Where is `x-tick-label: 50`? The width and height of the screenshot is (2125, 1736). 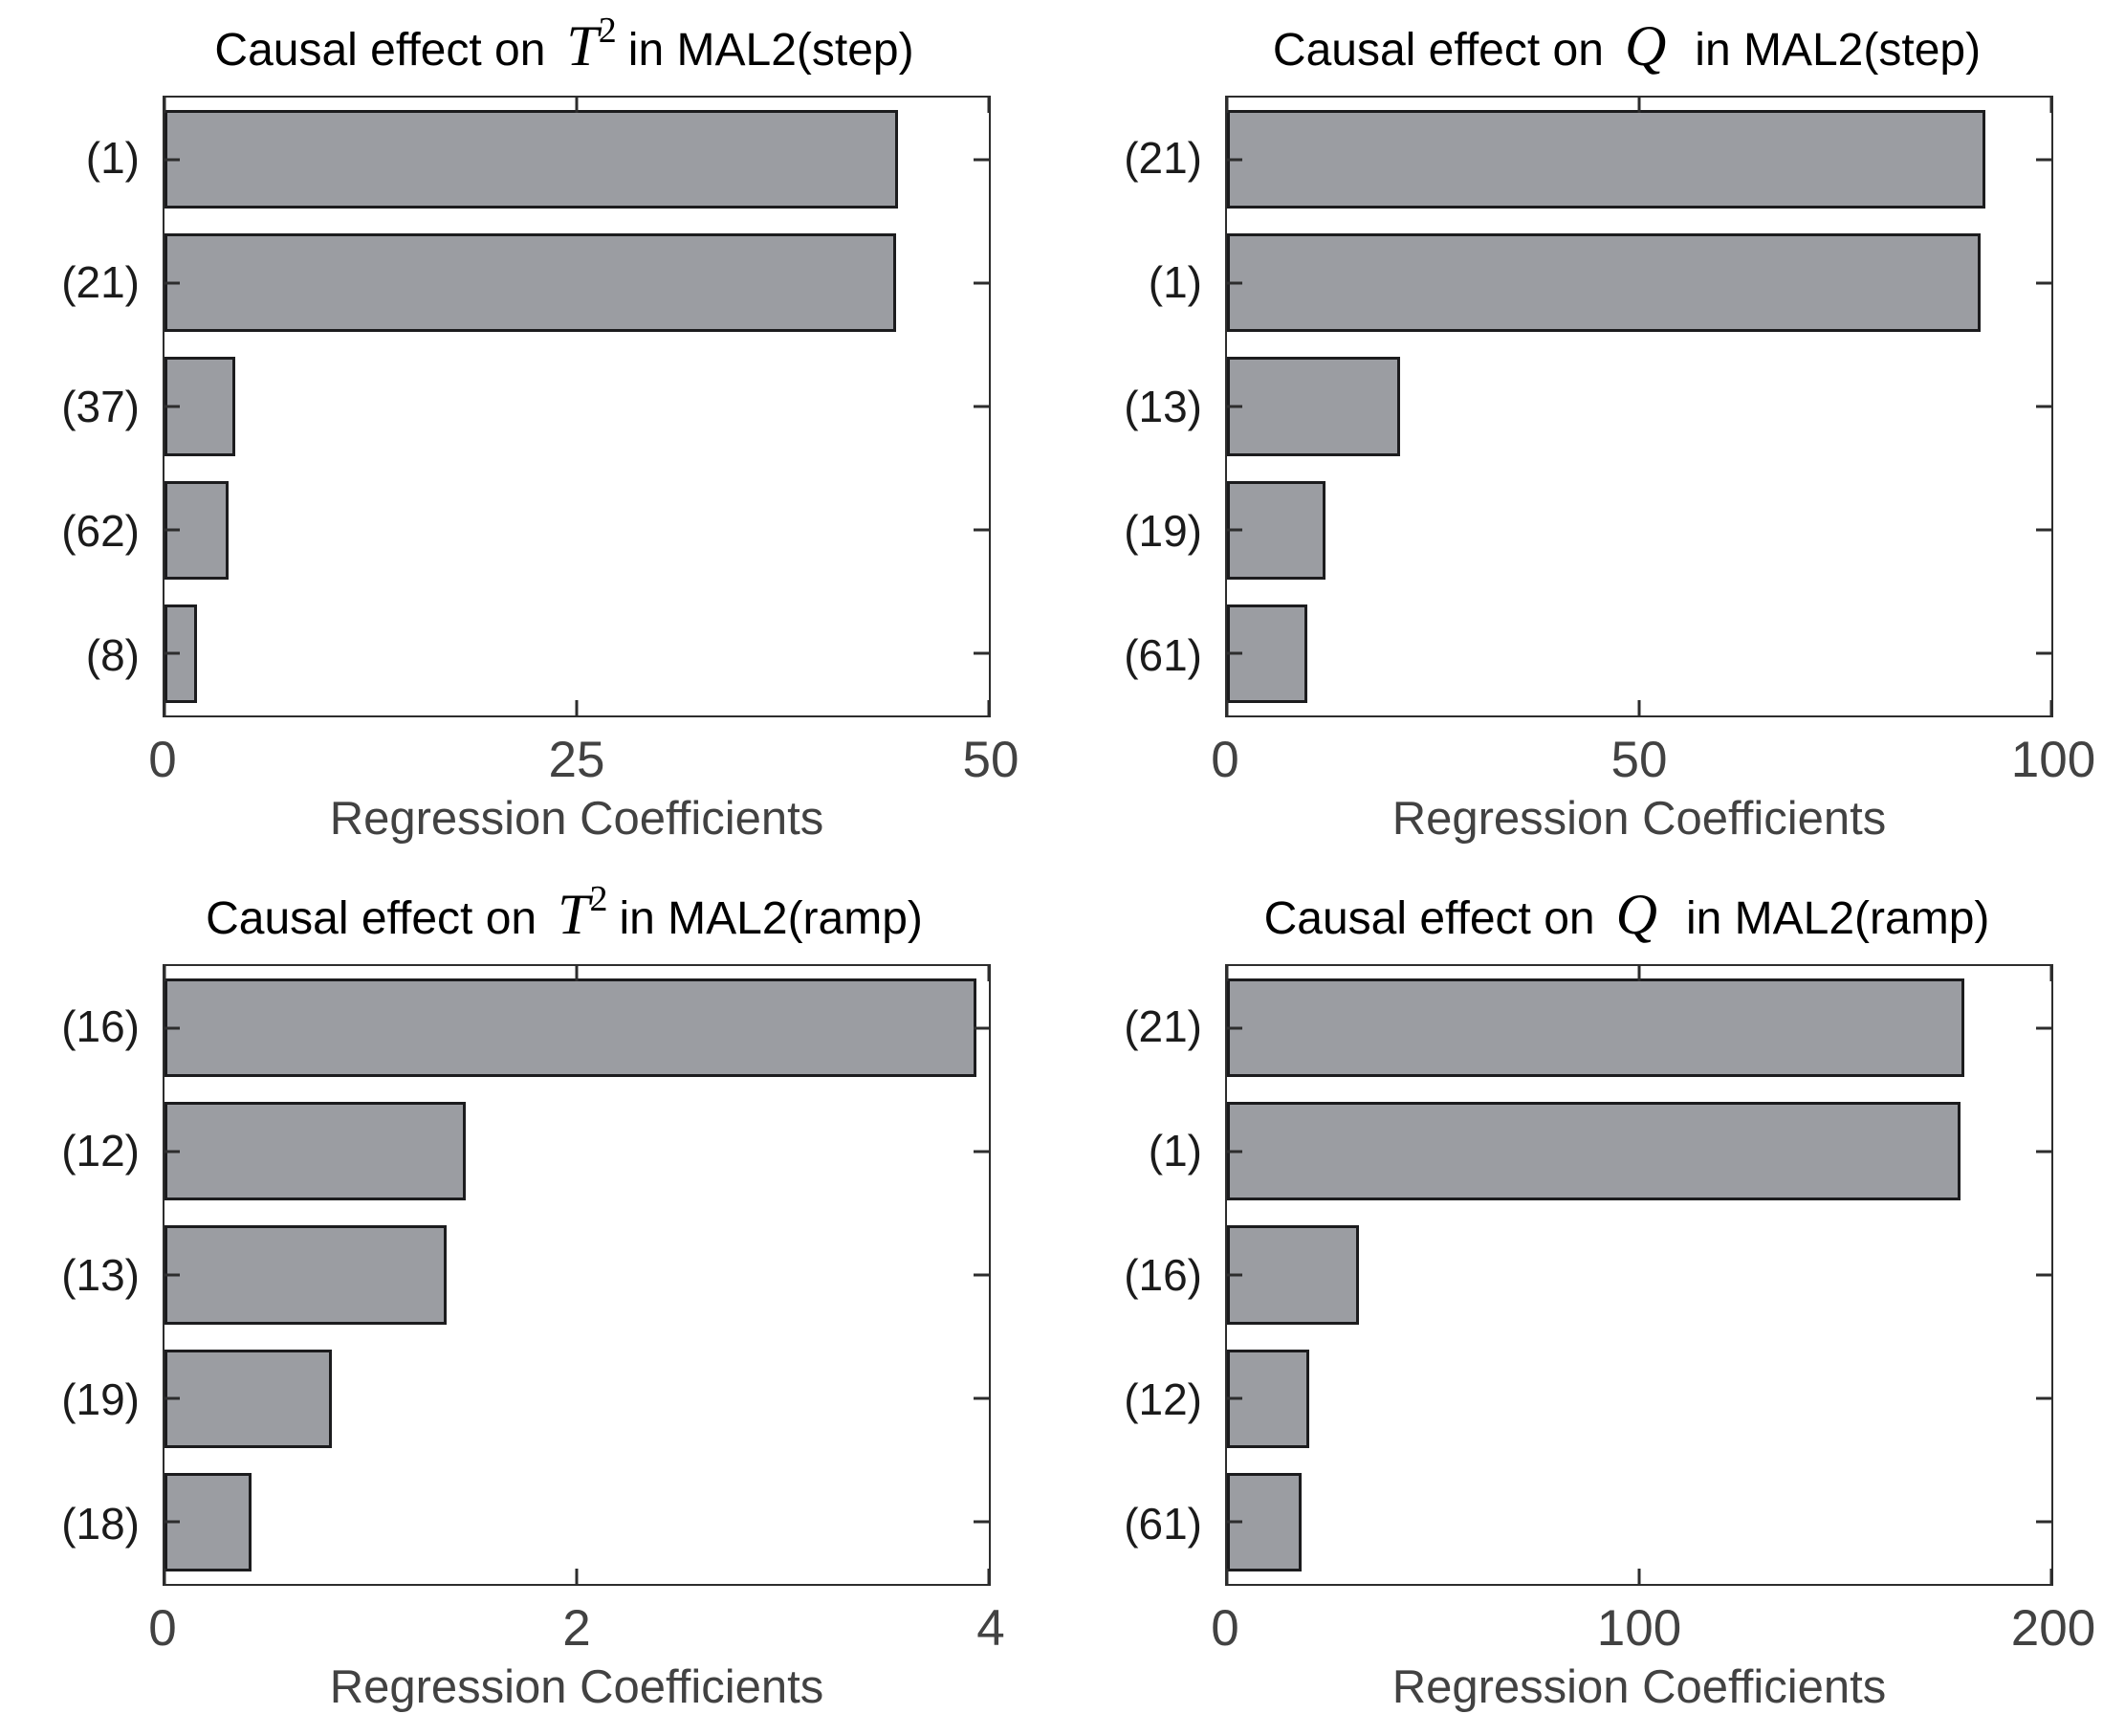 x-tick-label: 50 is located at coordinates (1639, 760).